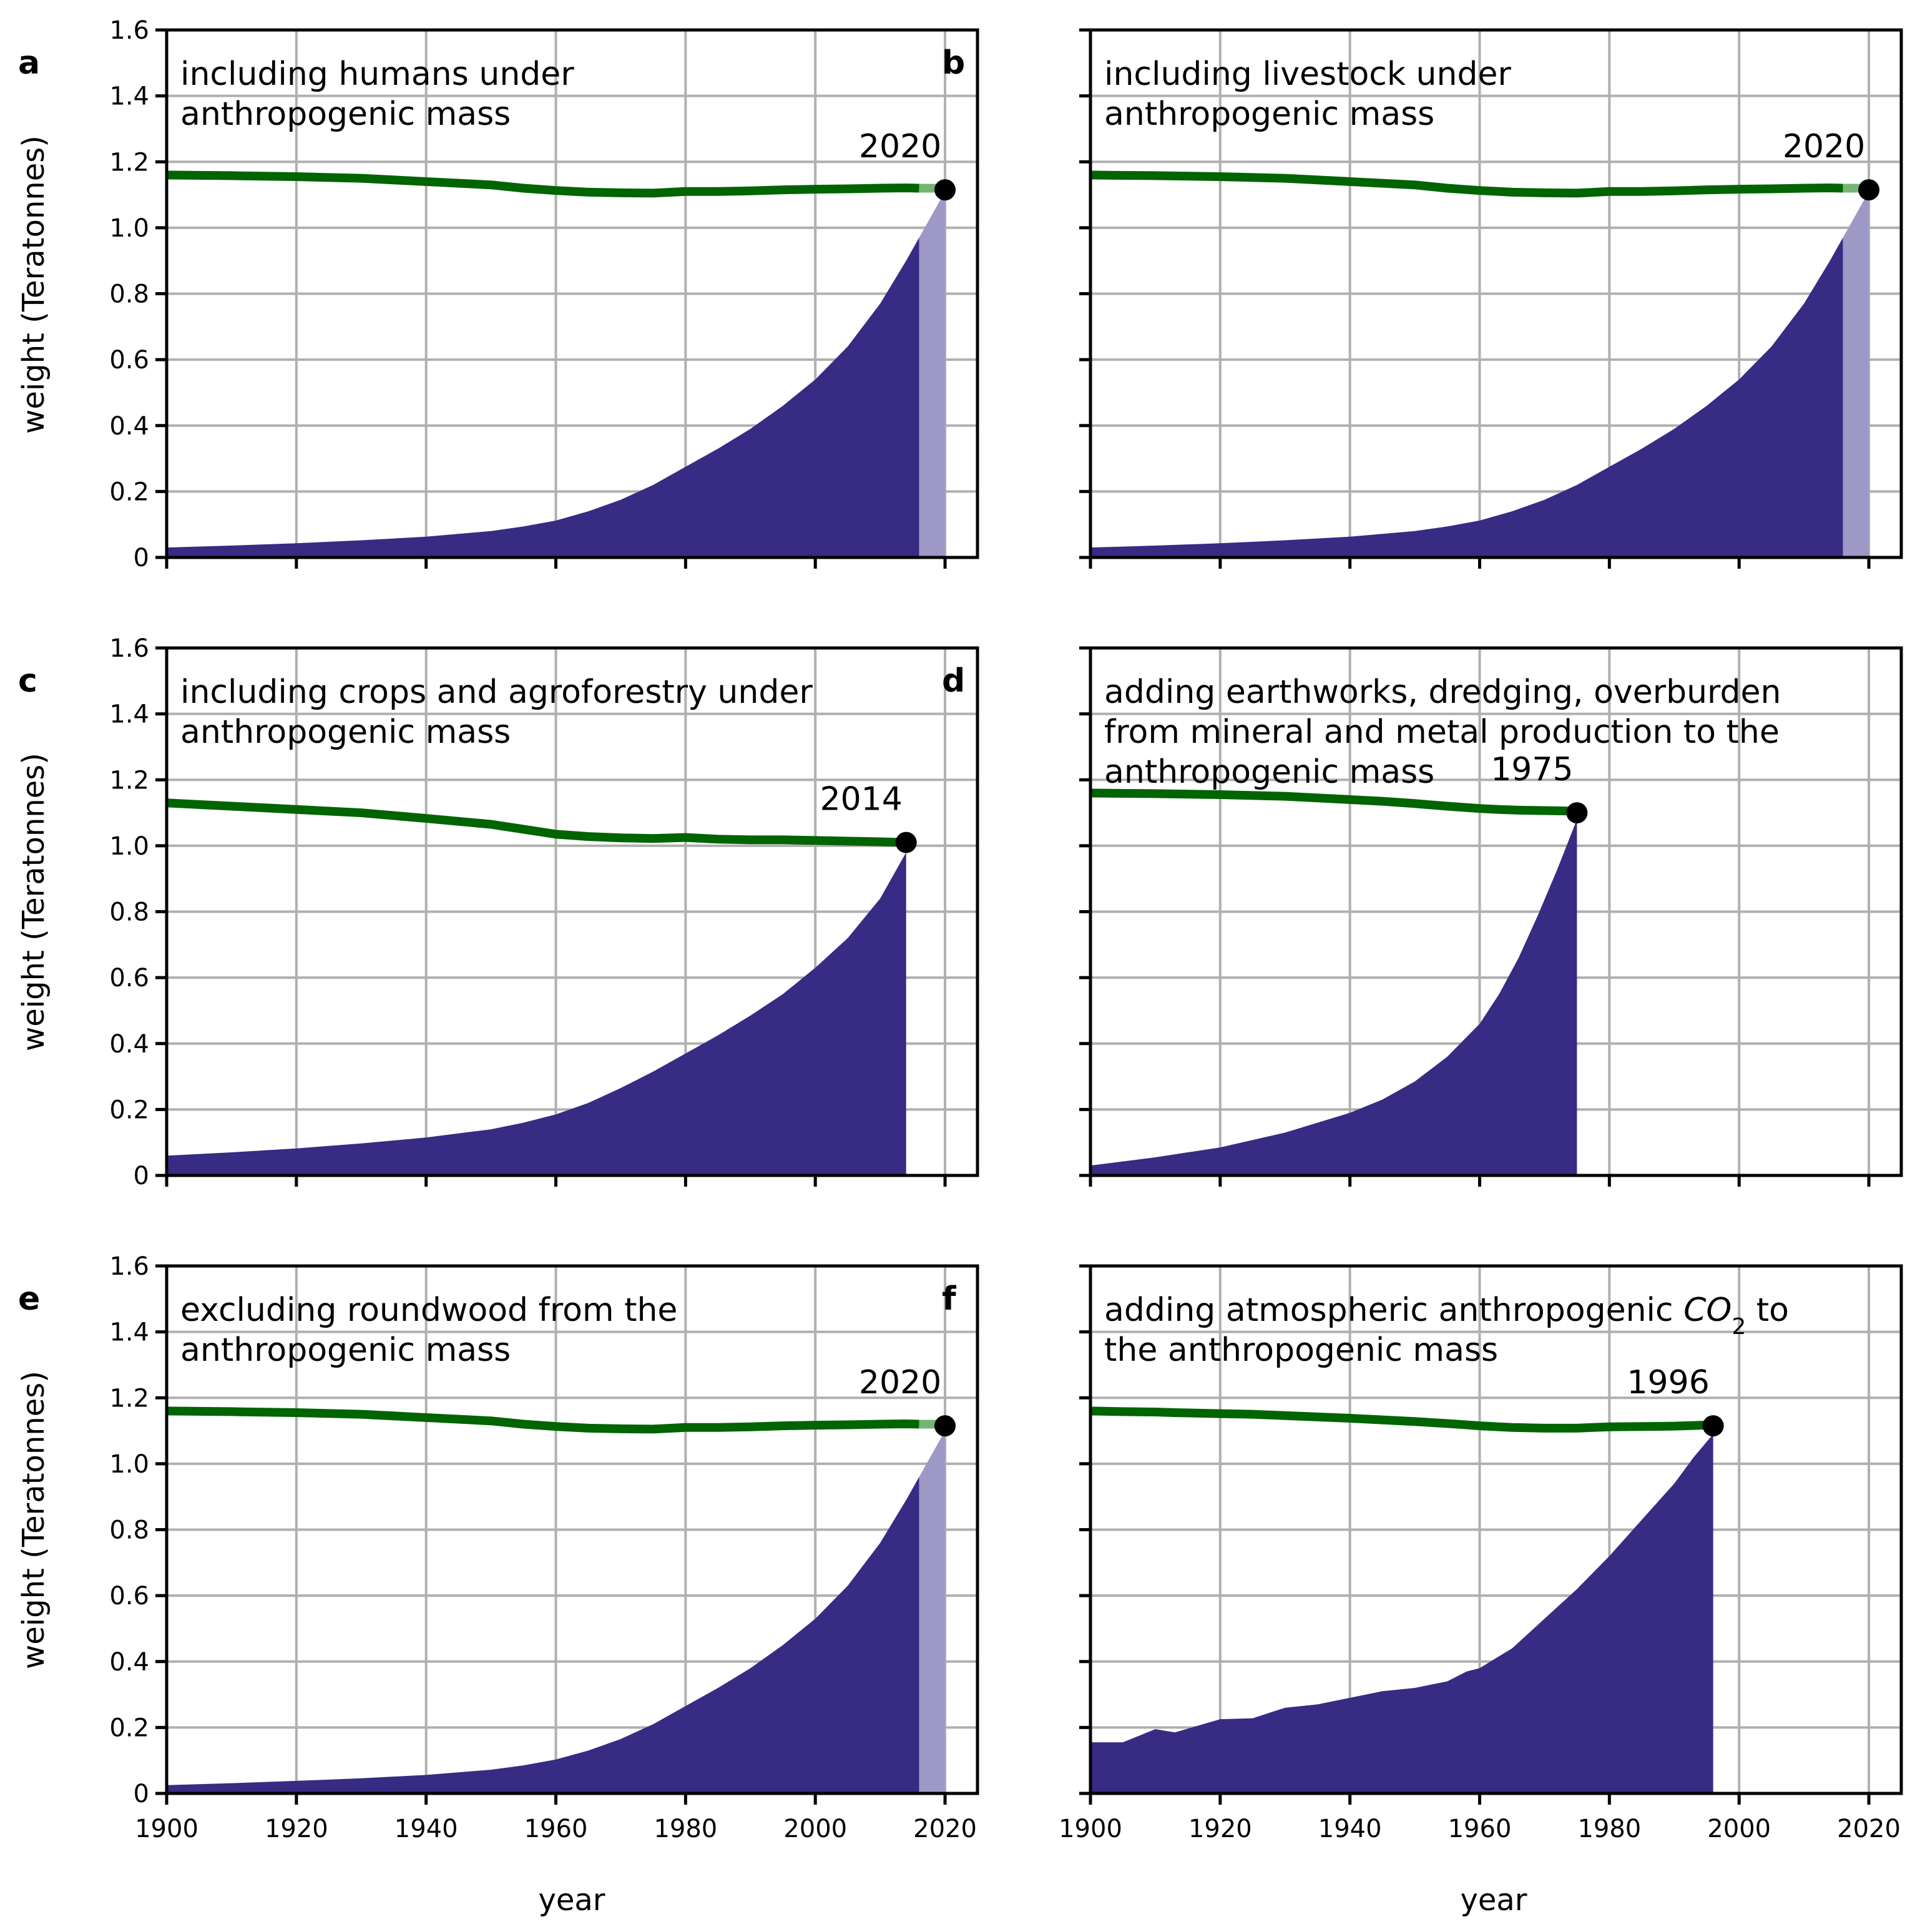 The height and width of the screenshot is (1932, 1925). I want to click on panel-letter: e, so click(29, 1299).